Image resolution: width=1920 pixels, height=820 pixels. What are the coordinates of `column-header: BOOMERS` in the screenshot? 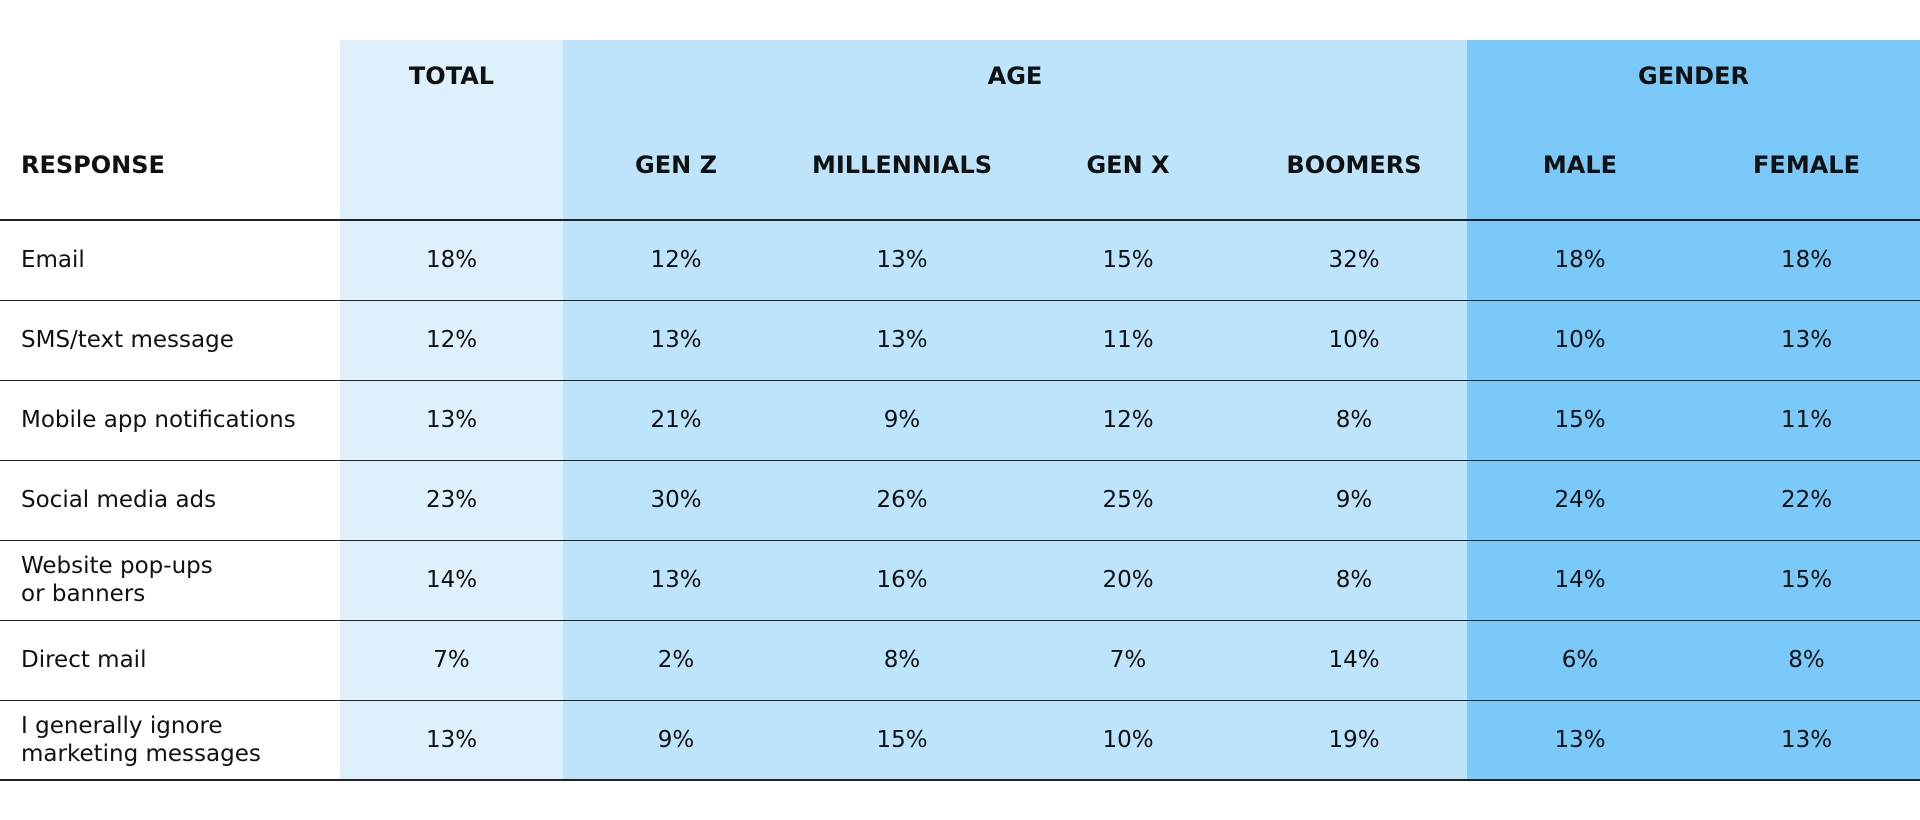 It's located at (1354, 165).